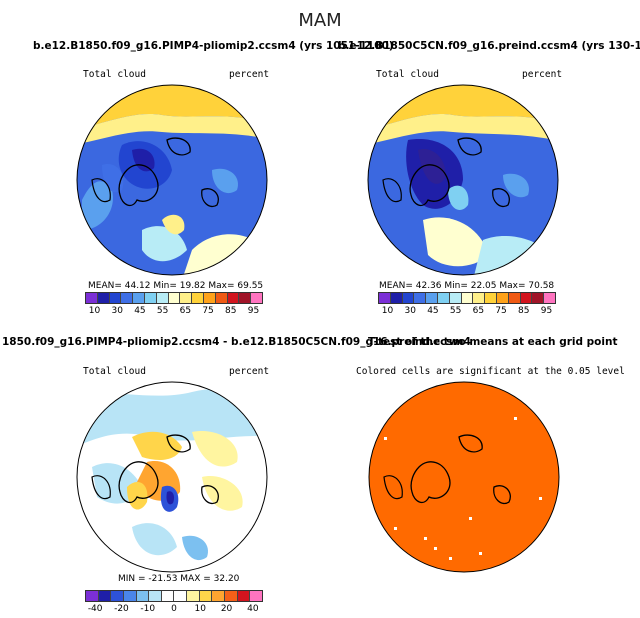 This screenshot has width=640, height=618. I want to click on panel-2-units-label: percent, so click(542, 74).